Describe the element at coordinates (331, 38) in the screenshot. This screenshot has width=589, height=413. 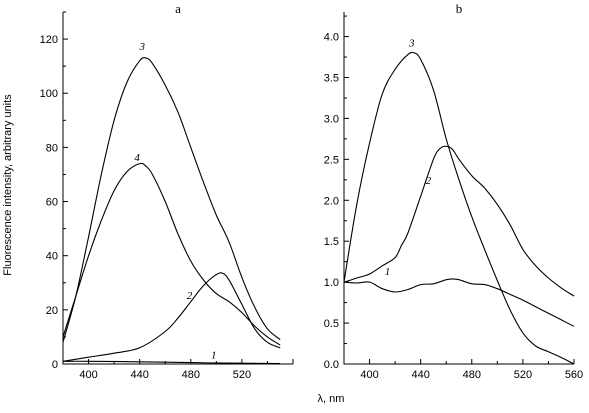
I see `panel-b-y-tick-label: 4.0` at that location.